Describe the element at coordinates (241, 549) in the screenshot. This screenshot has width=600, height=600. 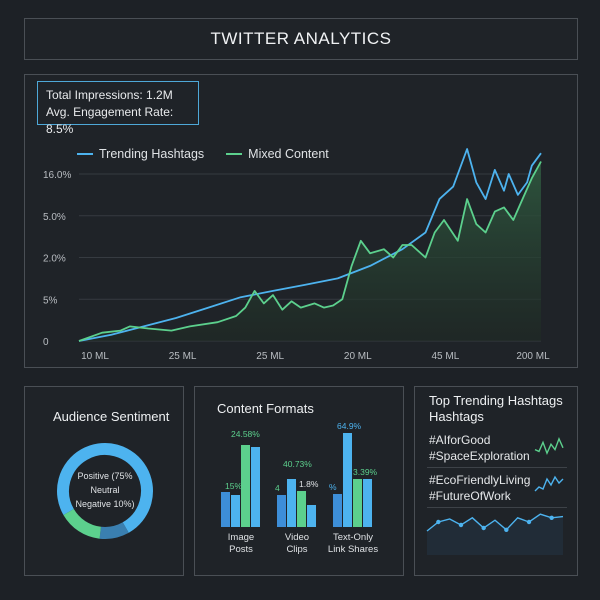
I see `format-label: Posts` at that location.